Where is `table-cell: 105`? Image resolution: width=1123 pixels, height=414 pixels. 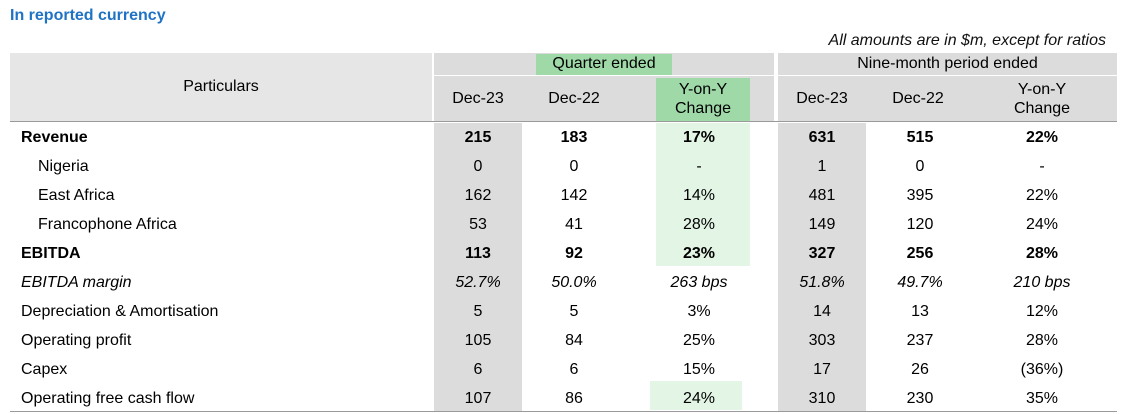
table-cell: 105 is located at coordinates (478, 340).